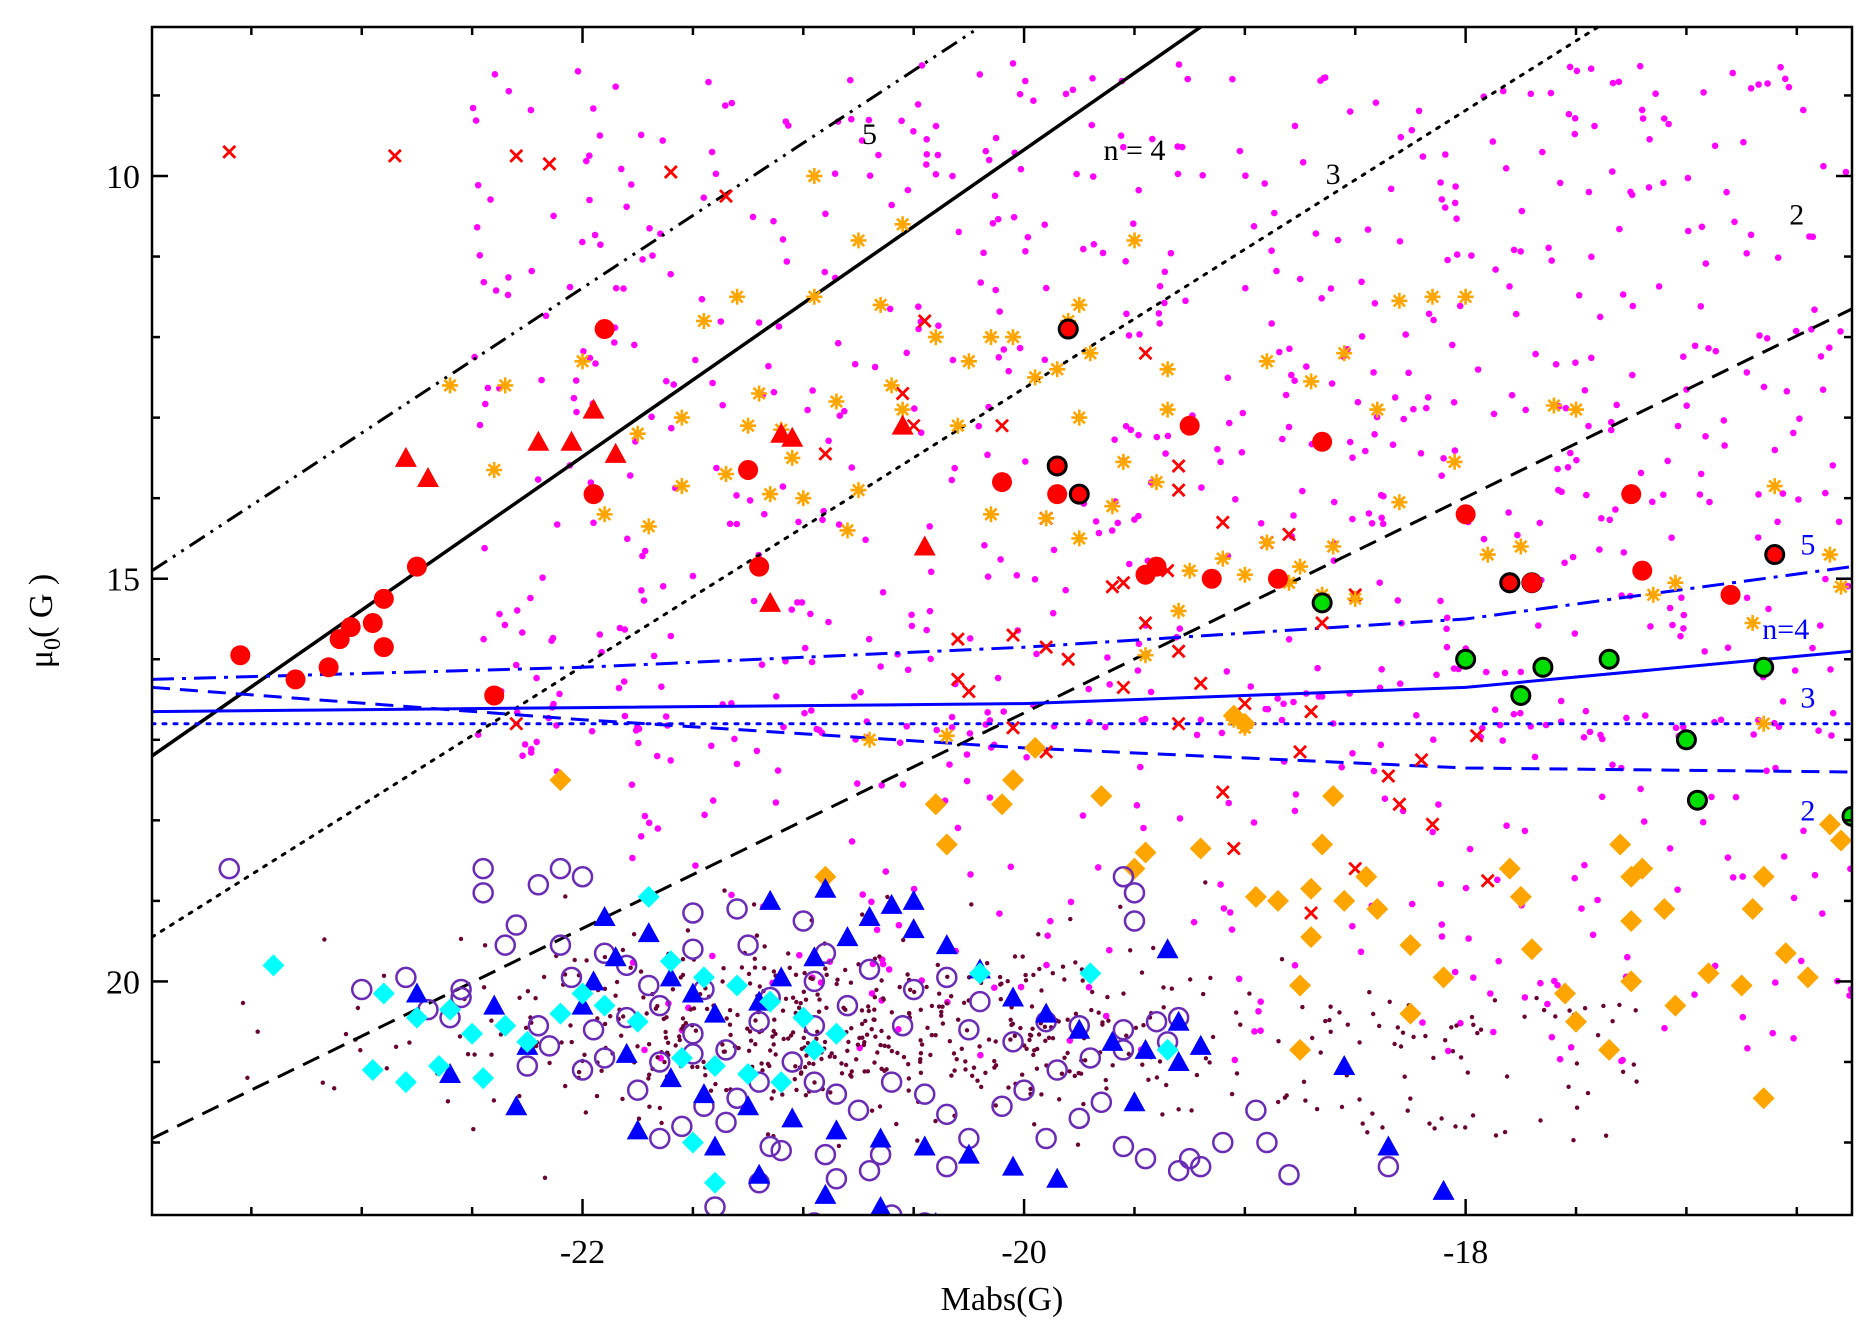 The width and height of the screenshot is (1869, 1329). What do you see at coordinates (1244, 703) in the screenshot?
I see `red-crosses-point` at bounding box center [1244, 703].